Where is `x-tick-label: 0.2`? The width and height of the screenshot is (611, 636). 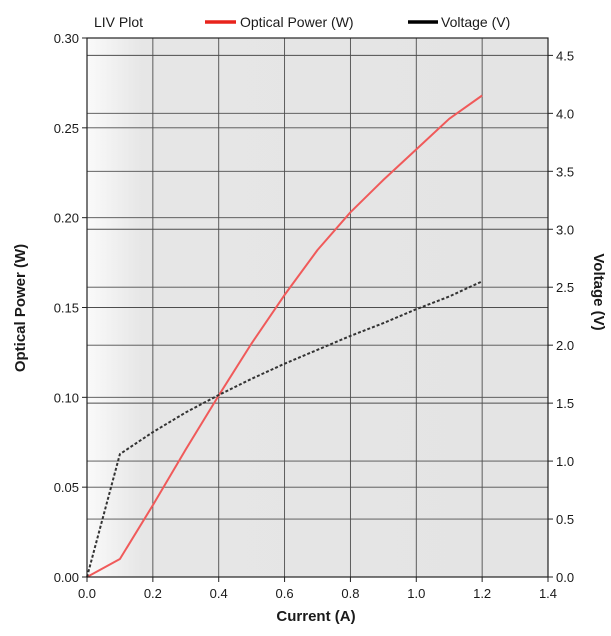 x-tick-label: 0.2 is located at coordinates (153, 593).